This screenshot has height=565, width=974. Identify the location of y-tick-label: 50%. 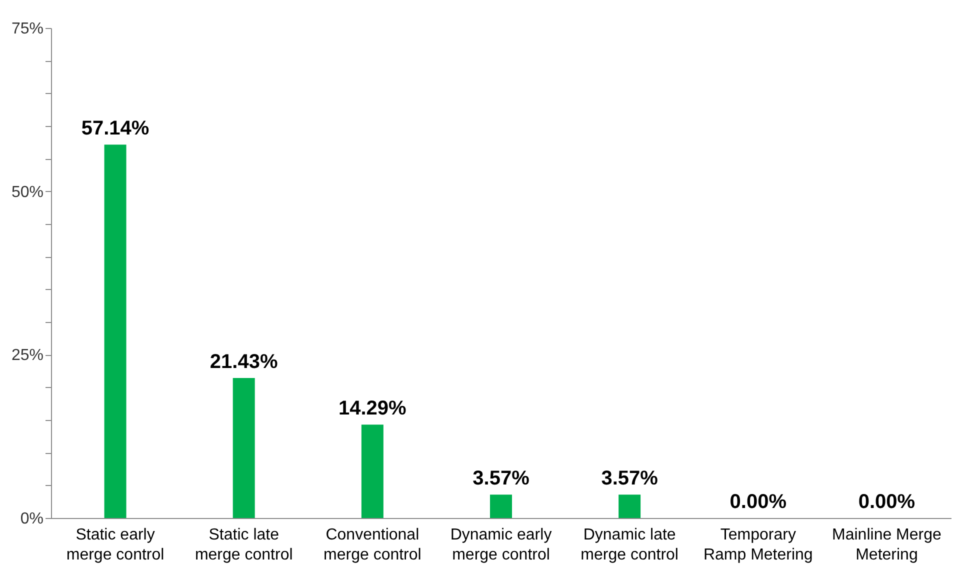
(27, 192).